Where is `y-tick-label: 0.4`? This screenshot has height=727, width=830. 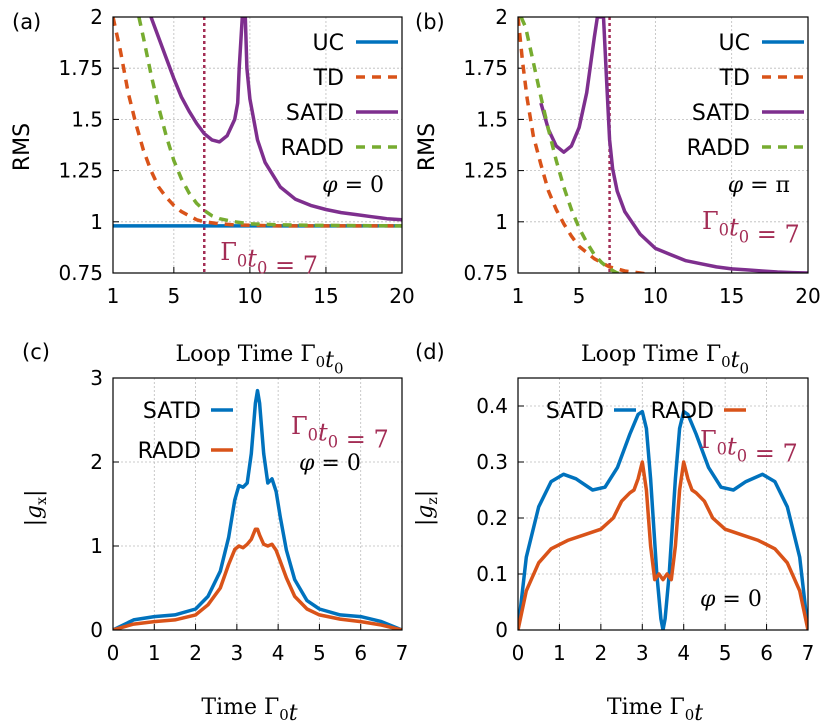
y-tick-label: 0.4 is located at coordinates (492, 406).